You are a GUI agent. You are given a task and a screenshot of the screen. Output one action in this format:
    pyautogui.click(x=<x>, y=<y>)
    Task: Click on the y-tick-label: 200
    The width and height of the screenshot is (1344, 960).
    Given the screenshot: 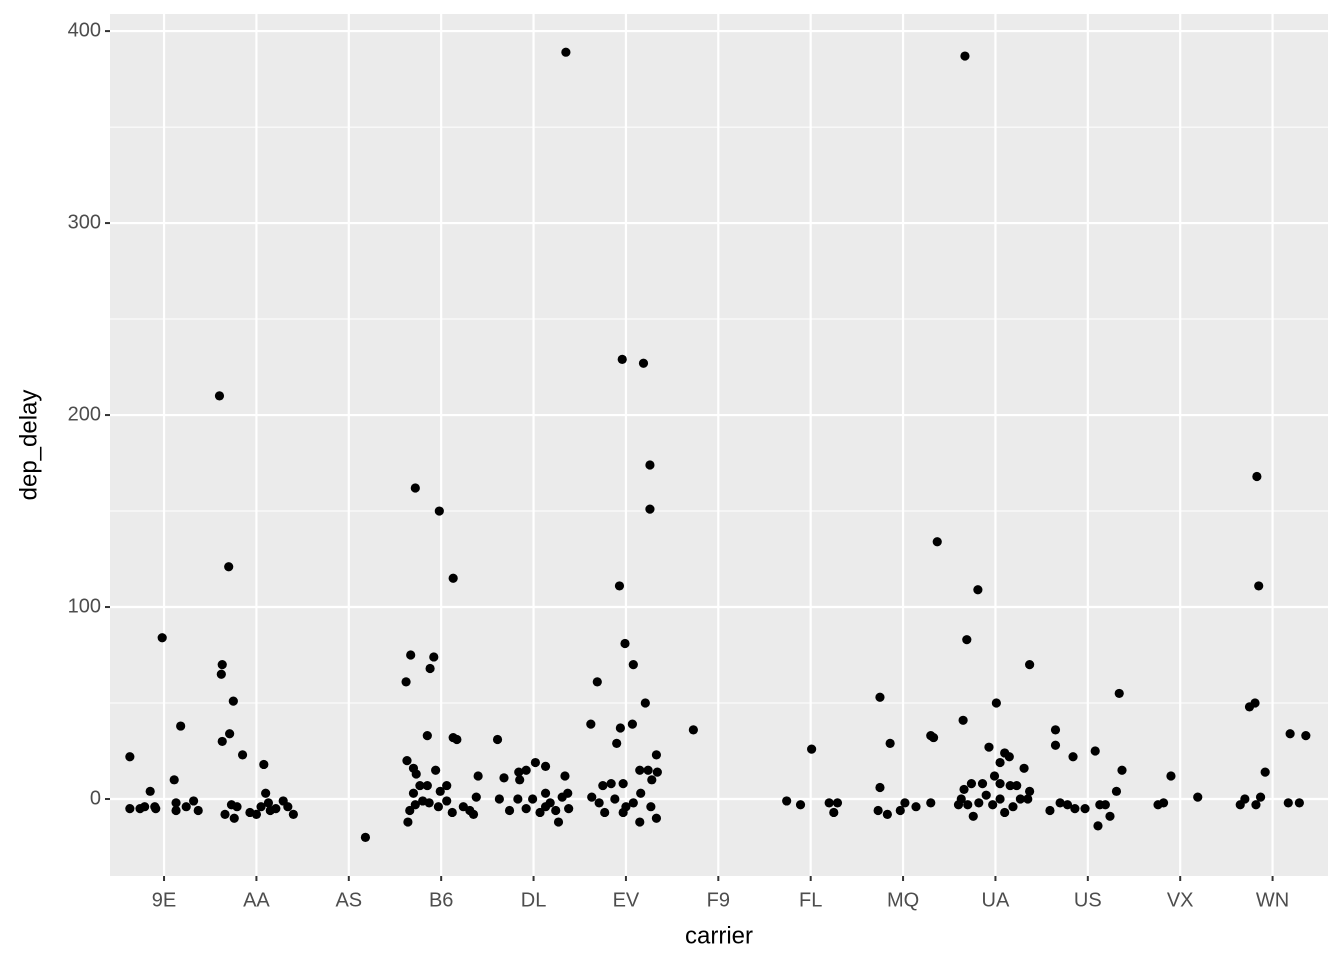 What is the action you would take?
    pyautogui.click(x=84, y=414)
    